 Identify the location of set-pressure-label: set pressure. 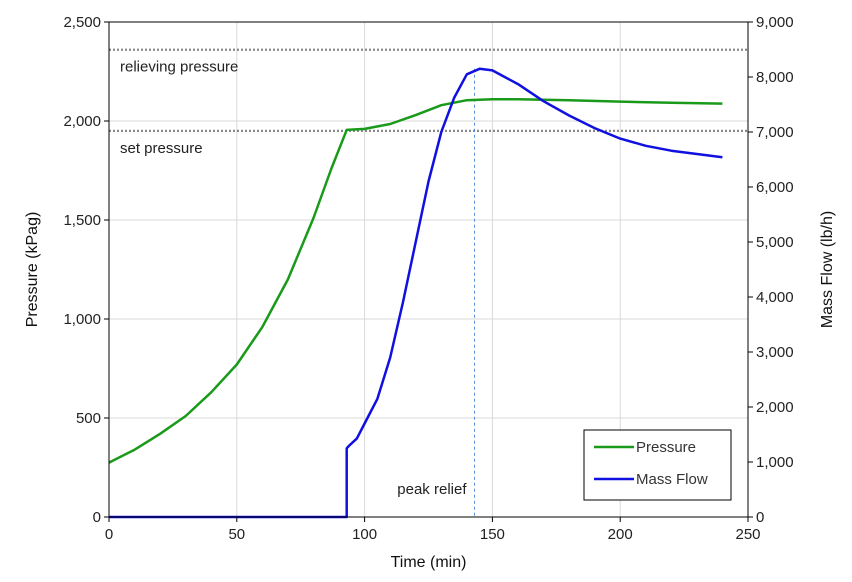
(161, 148).